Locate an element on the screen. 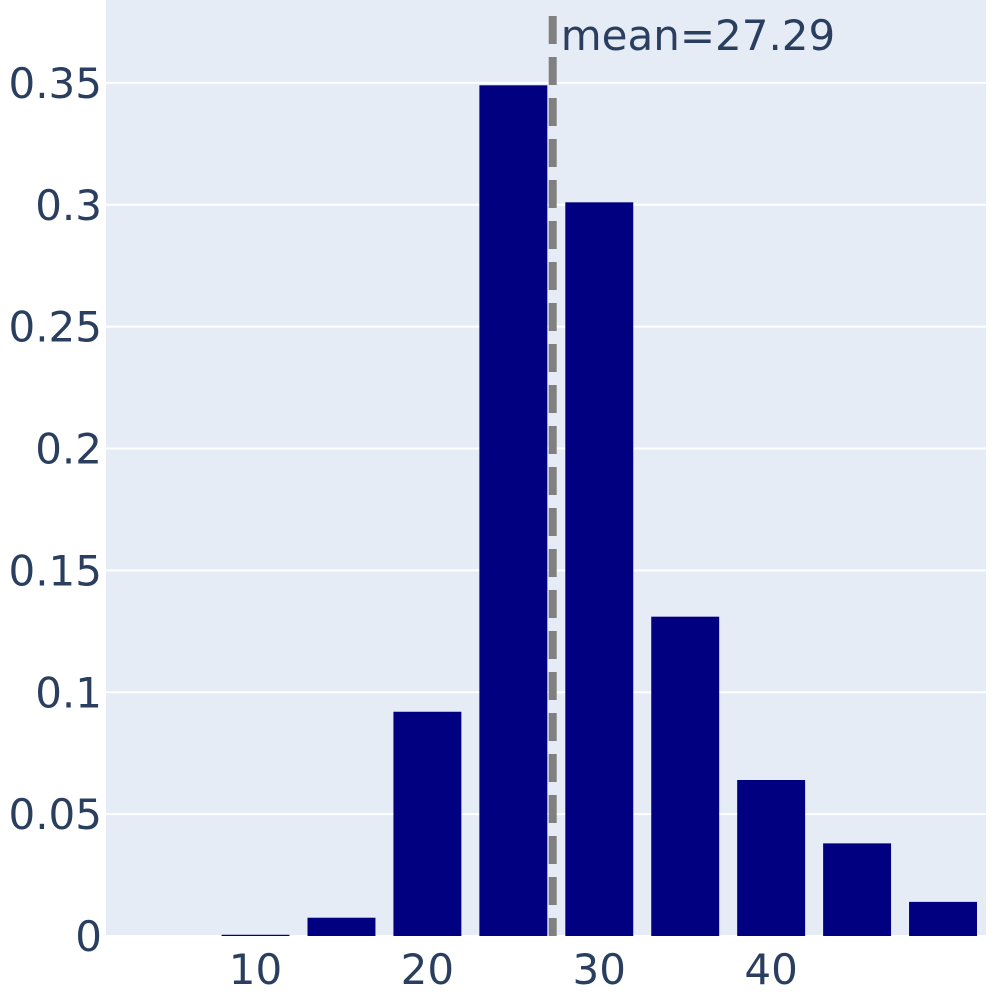 The image size is (996, 1001). y-tick-label: 0.25 is located at coordinates (55, 327).